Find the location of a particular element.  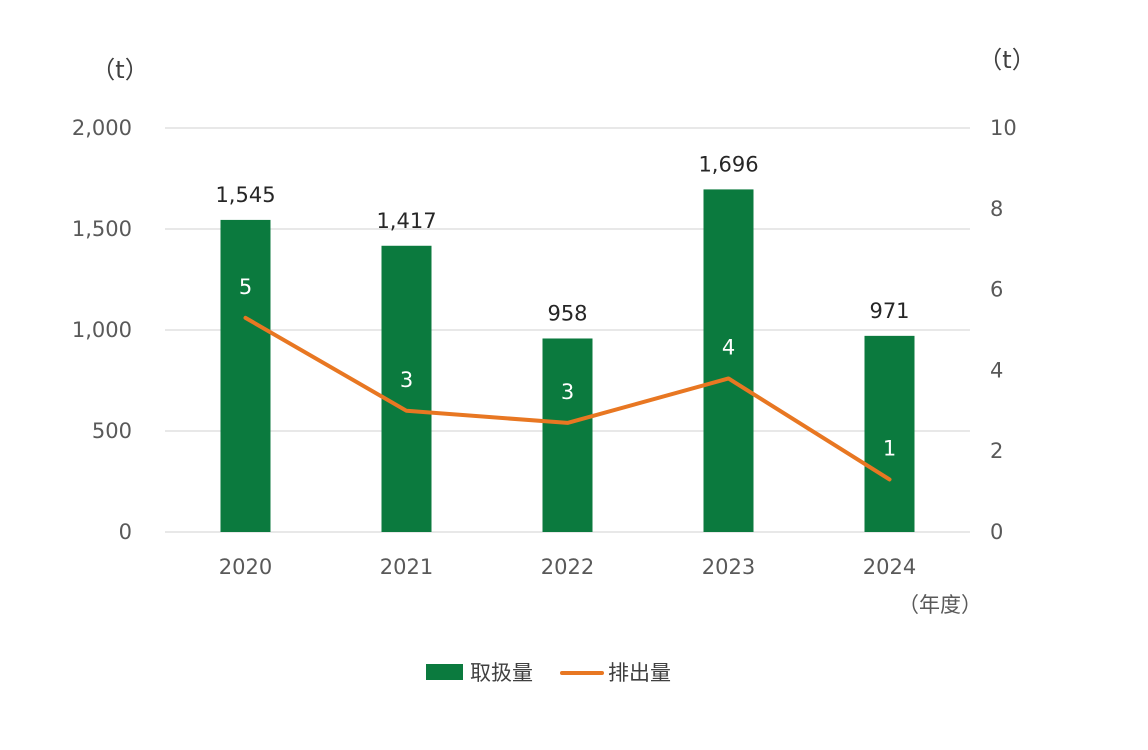

y-right-tick-label: 0 is located at coordinates (996, 532).